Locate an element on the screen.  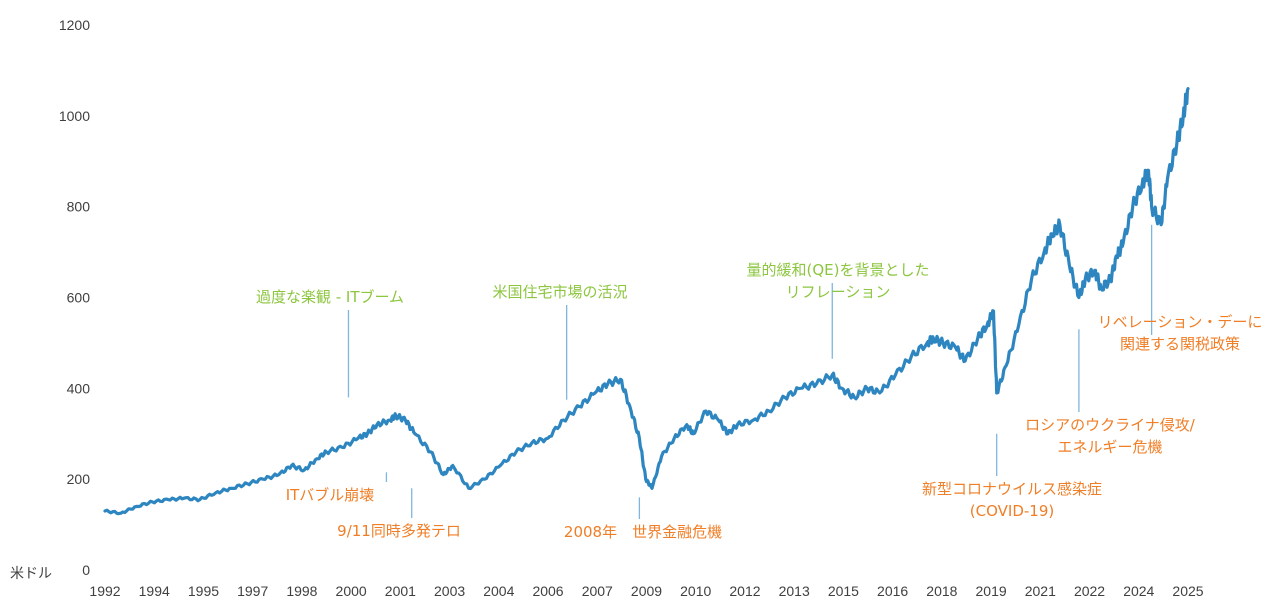
x-tick-label: 2001 is located at coordinates (400, 591).